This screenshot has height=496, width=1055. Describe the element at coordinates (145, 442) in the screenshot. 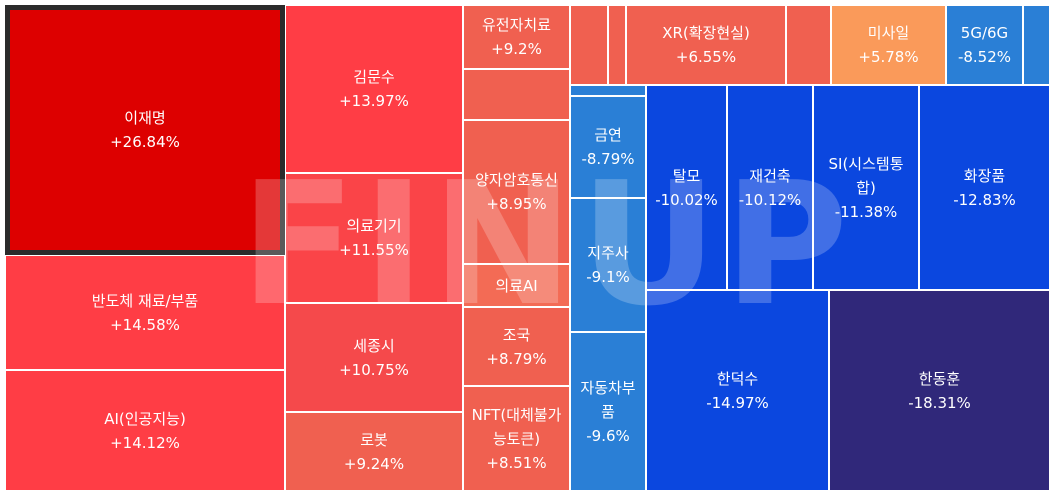

I see `tile-change: +14.12%` at that location.